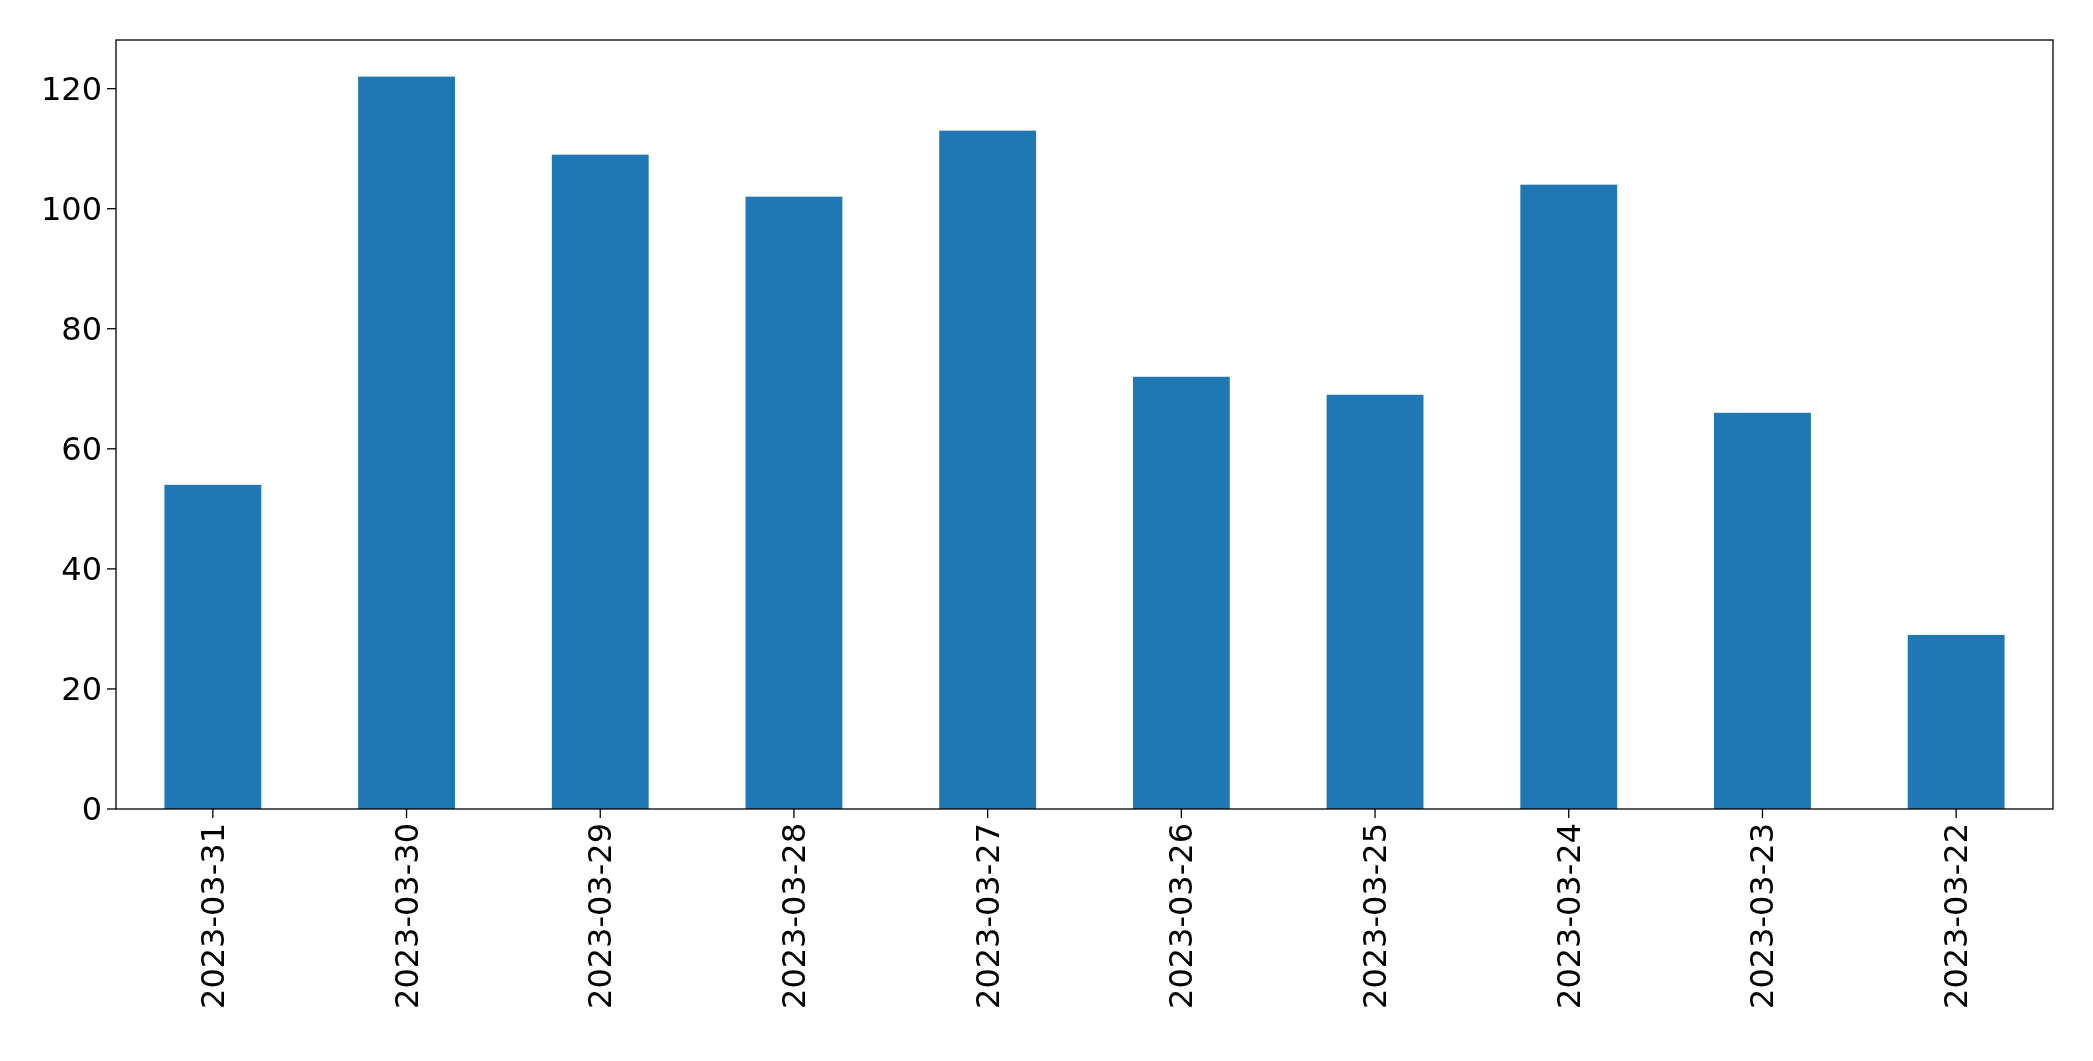 Image resolution: width=2093 pixels, height=1061 pixels. I want to click on x-tick-label: 2023-03-25, so click(1375, 916).